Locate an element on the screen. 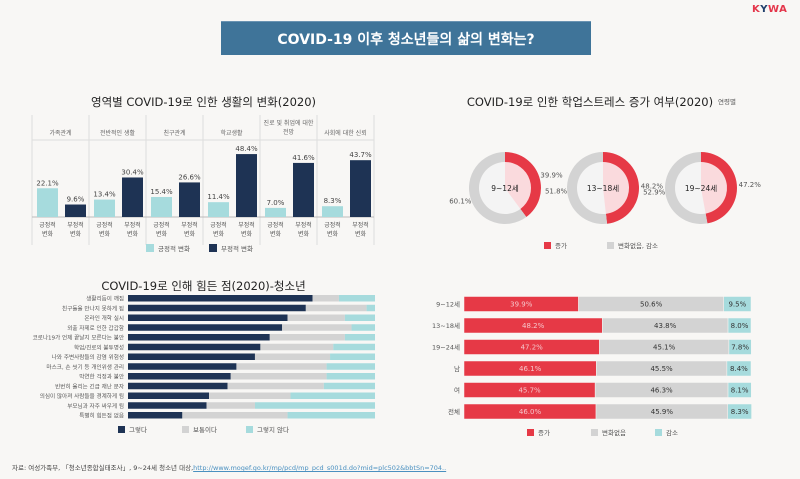  bar-value-label: 9.6% is located at coordinates (76, 200).